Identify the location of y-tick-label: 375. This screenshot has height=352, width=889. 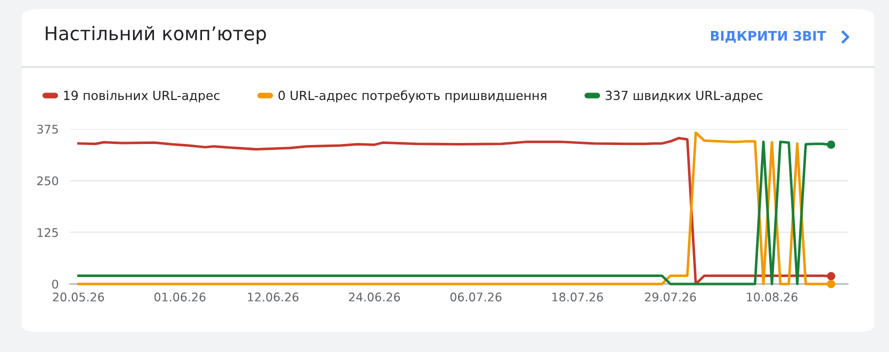
(47, 129).